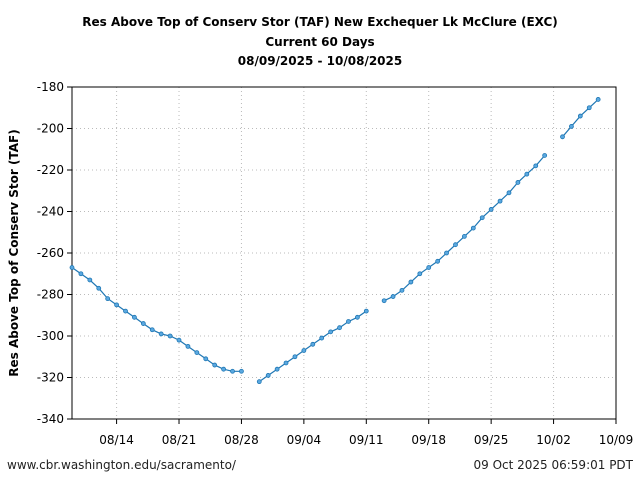 The width and height of the screenshot is (640, 480). What do you see at coordinates (50, 212) in the screenshot?
I see `y-tick-label: -240` at bounding box center [50, 212].